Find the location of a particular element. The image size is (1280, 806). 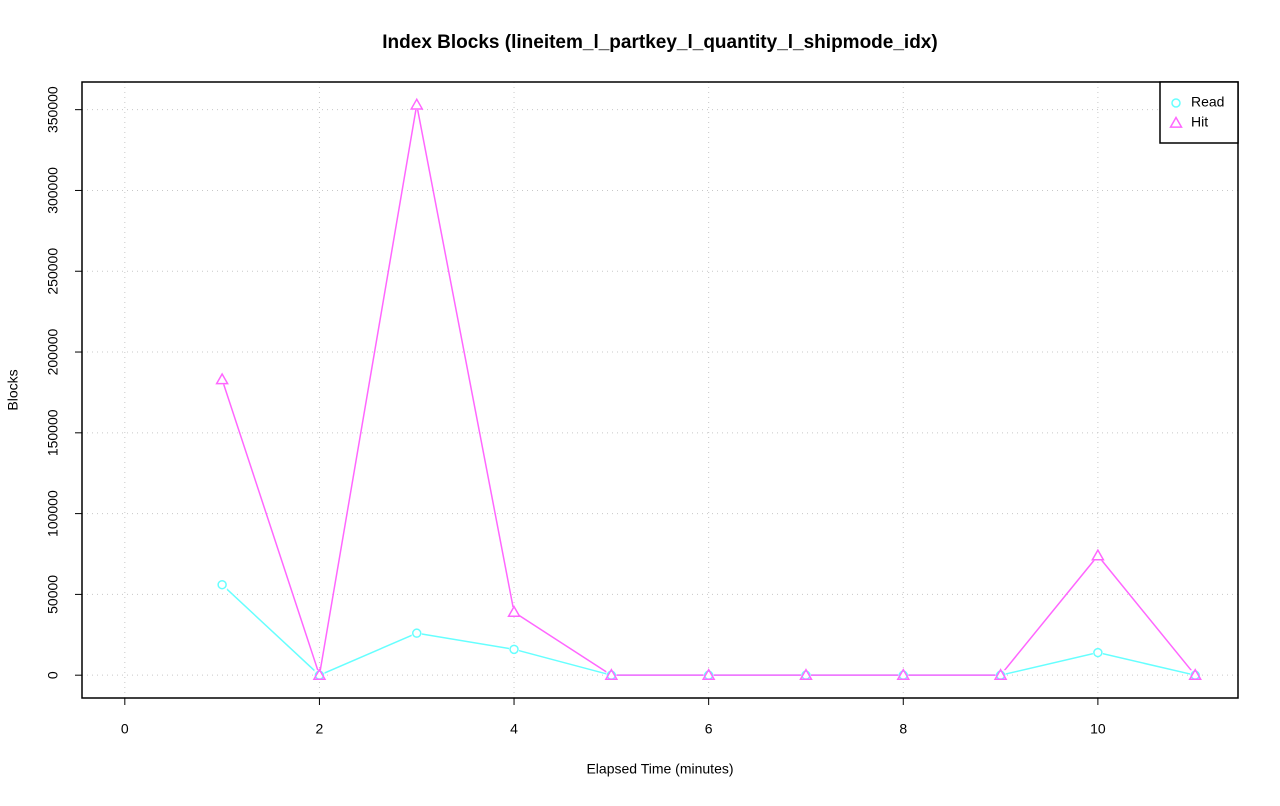

y-tick-label: 200000 is located at coordinates (53, 351).